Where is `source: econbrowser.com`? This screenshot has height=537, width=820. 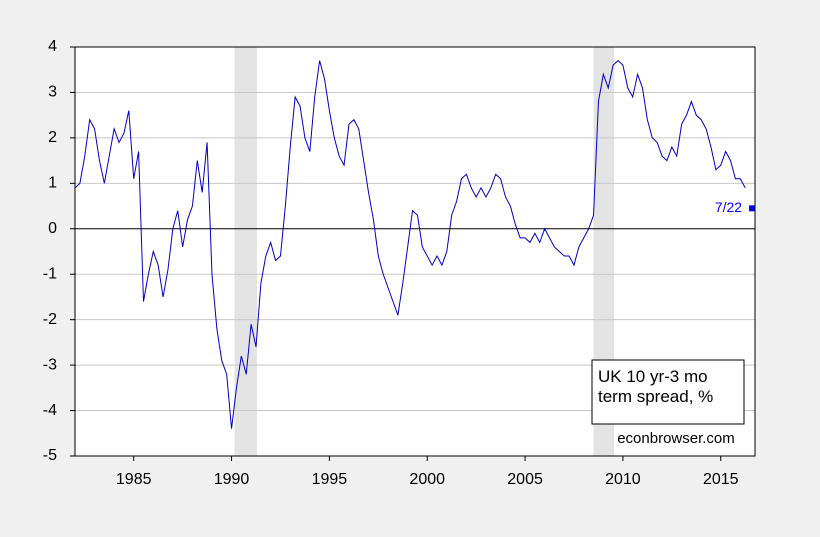
source: econbrowser.com is located at coordinates (676, 438).